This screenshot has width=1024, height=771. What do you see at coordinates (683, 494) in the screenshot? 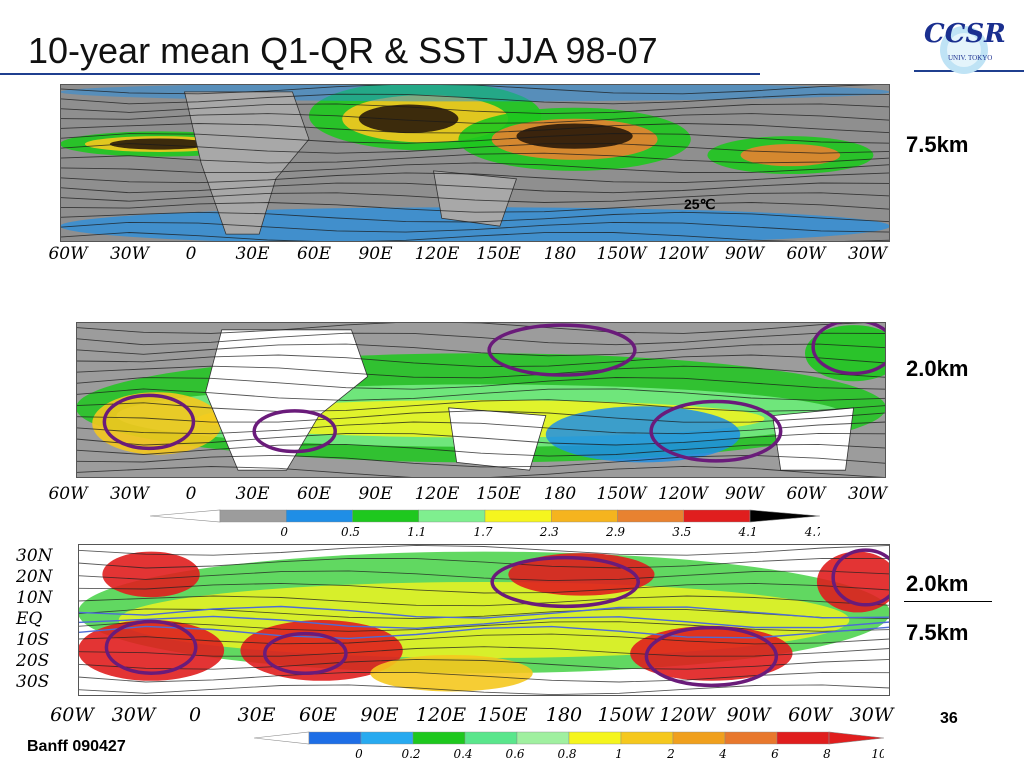
I see `xtick-label: 120W` at bounding box center [683, 494].